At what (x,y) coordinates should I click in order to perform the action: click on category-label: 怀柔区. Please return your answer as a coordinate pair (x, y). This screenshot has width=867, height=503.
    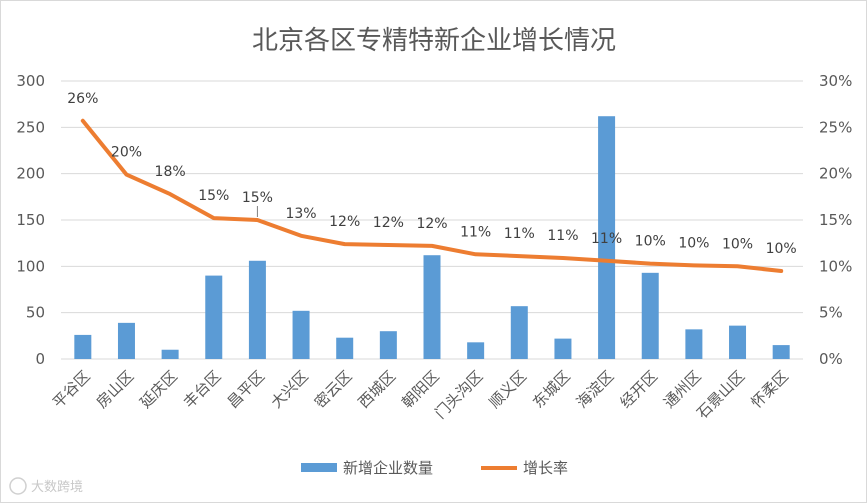
    Looking at the image, I should click on (769, 389).